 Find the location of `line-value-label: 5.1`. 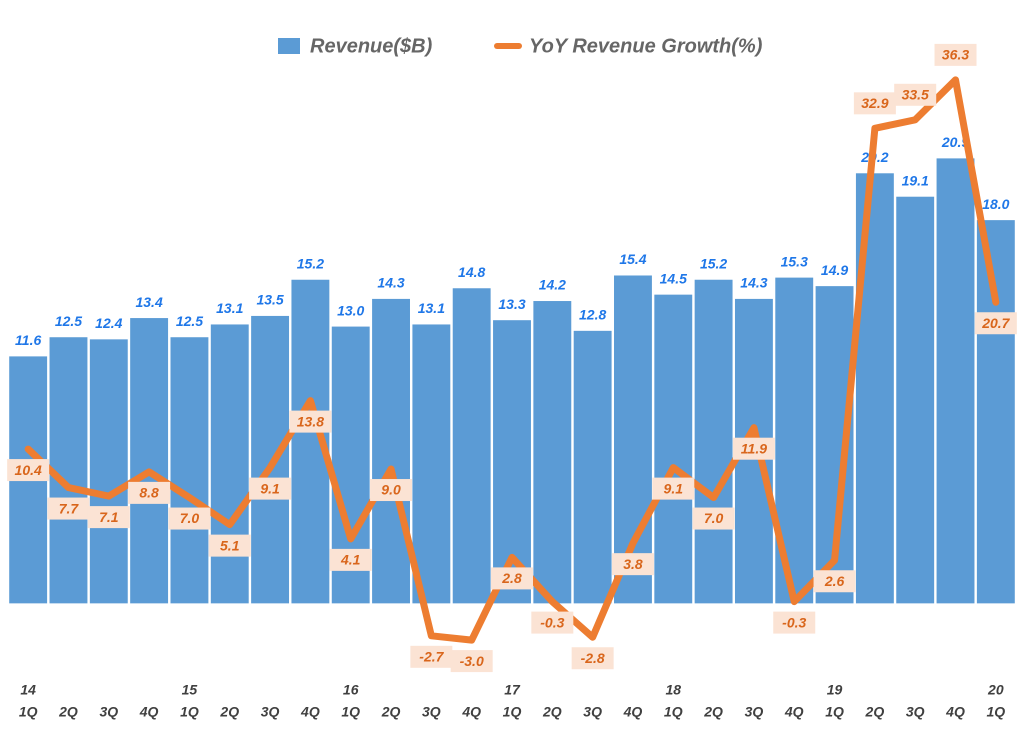

line-value-label: 5.1 is located at coordinates (230, 545).